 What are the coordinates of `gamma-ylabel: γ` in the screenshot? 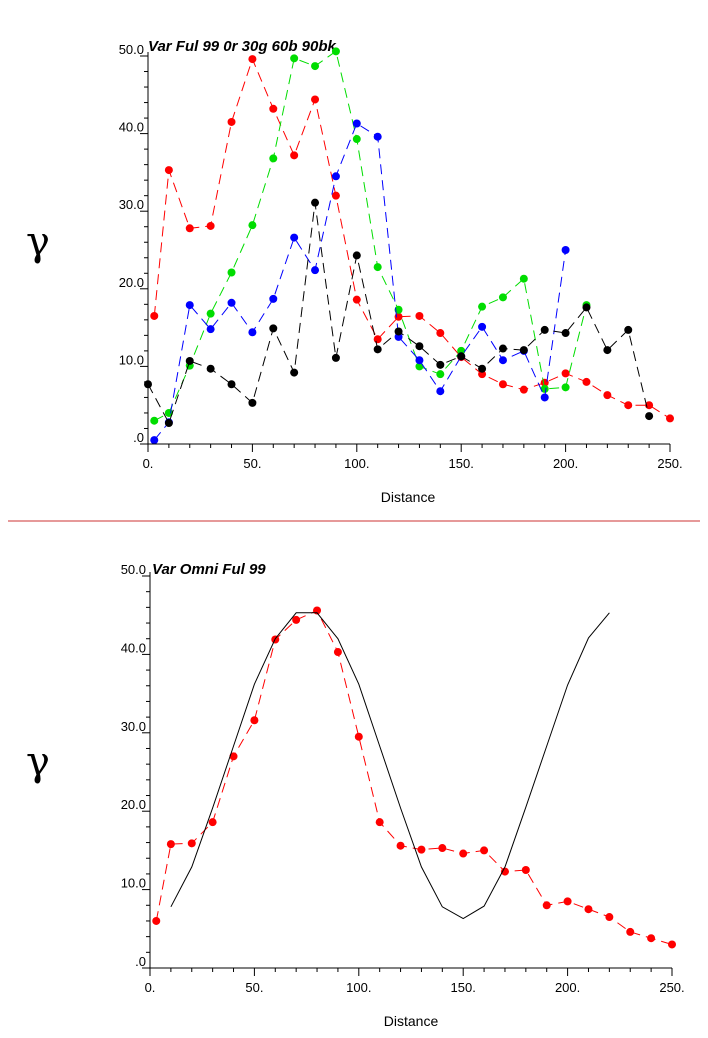 It's located at (38, 242).